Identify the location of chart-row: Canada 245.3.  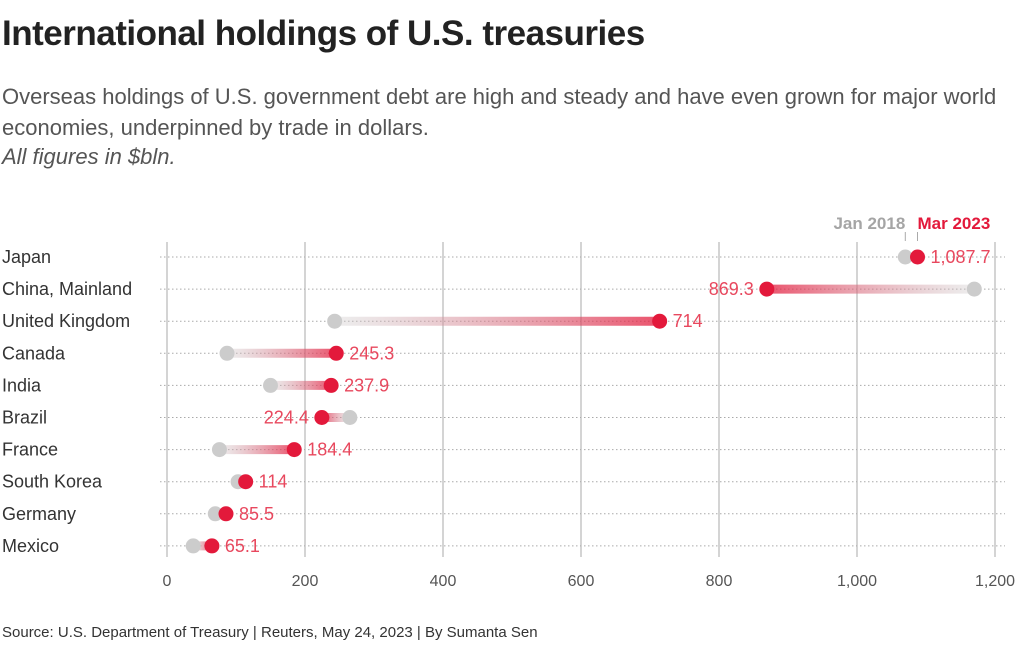
(503, 353).